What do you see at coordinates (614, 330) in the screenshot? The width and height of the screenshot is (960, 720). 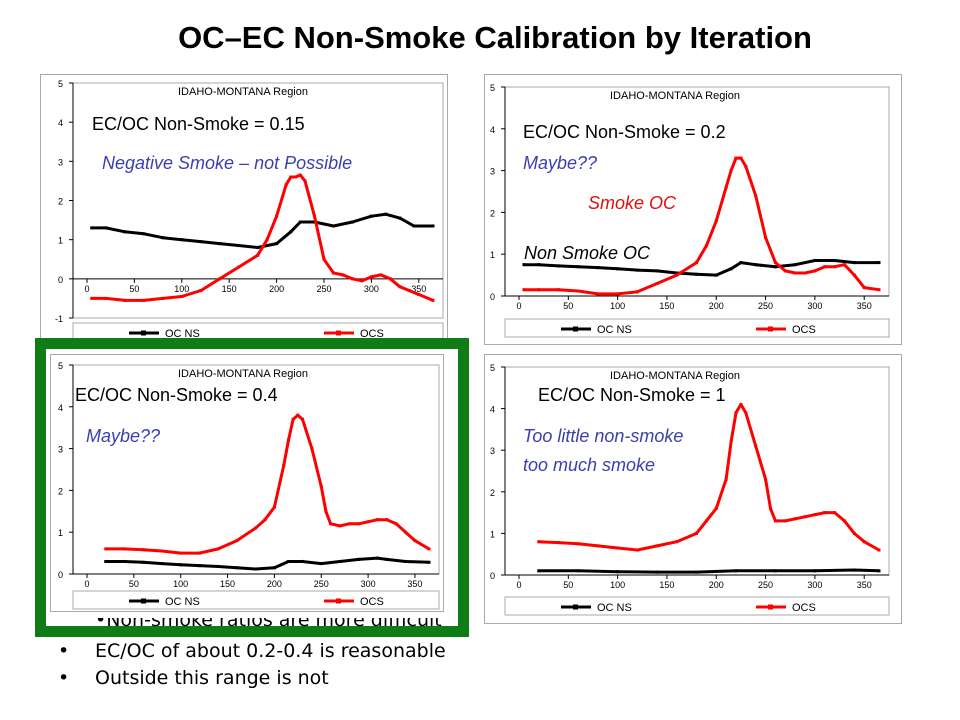 I see `legend-label: OC NS` at bounding box center [614, 330].